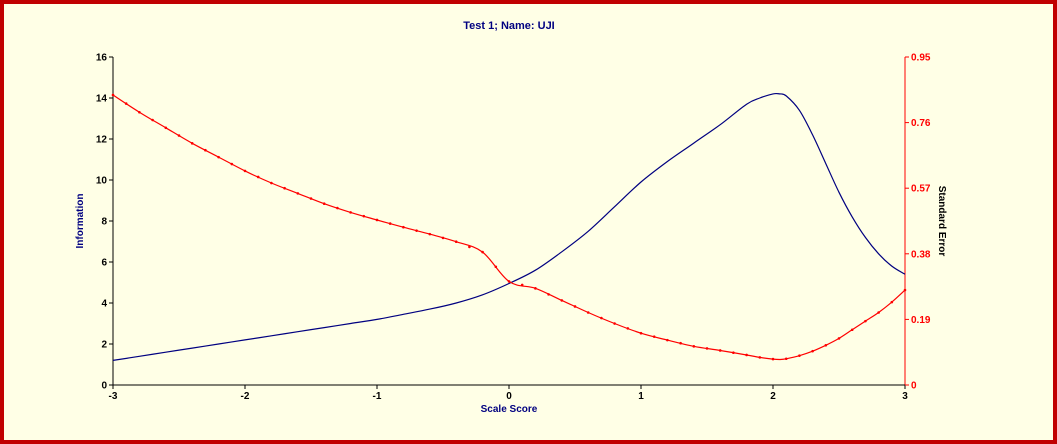 The height and width of the screenshot is (444, 1057). I want to click on y-left-tick-label: 10, so click(102, 181).